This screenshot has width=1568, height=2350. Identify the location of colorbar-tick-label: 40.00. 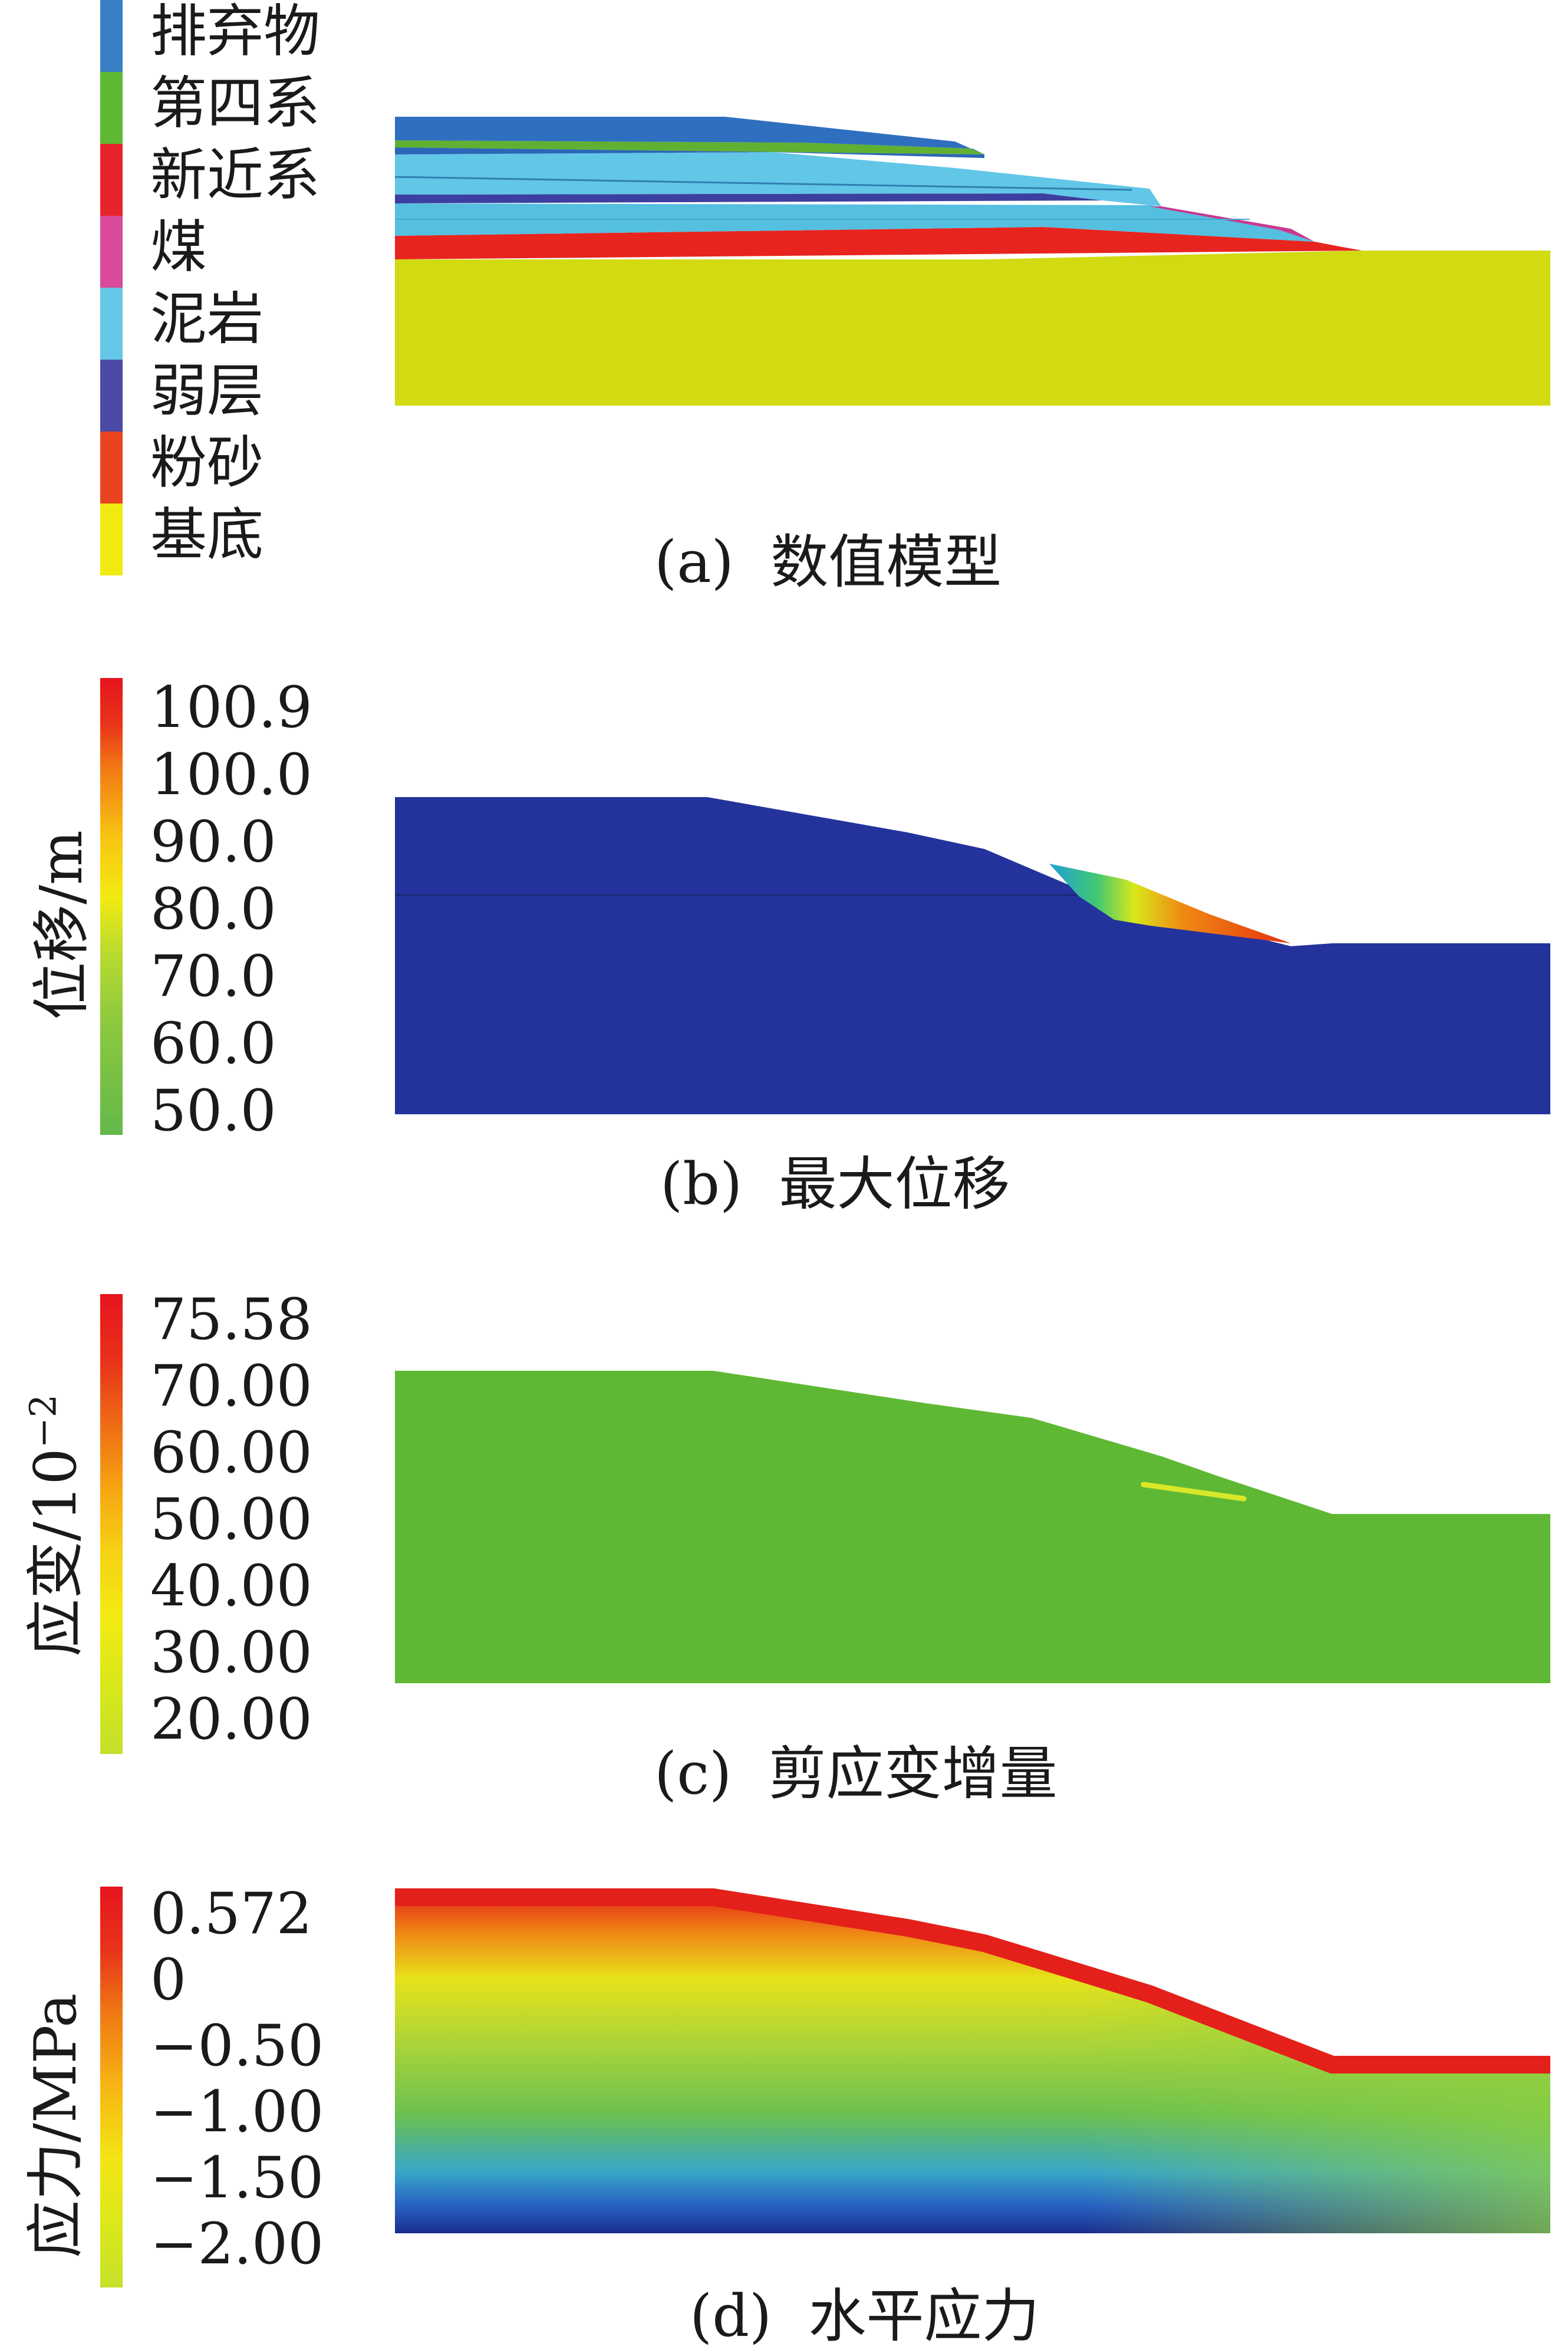
(231, 1586).